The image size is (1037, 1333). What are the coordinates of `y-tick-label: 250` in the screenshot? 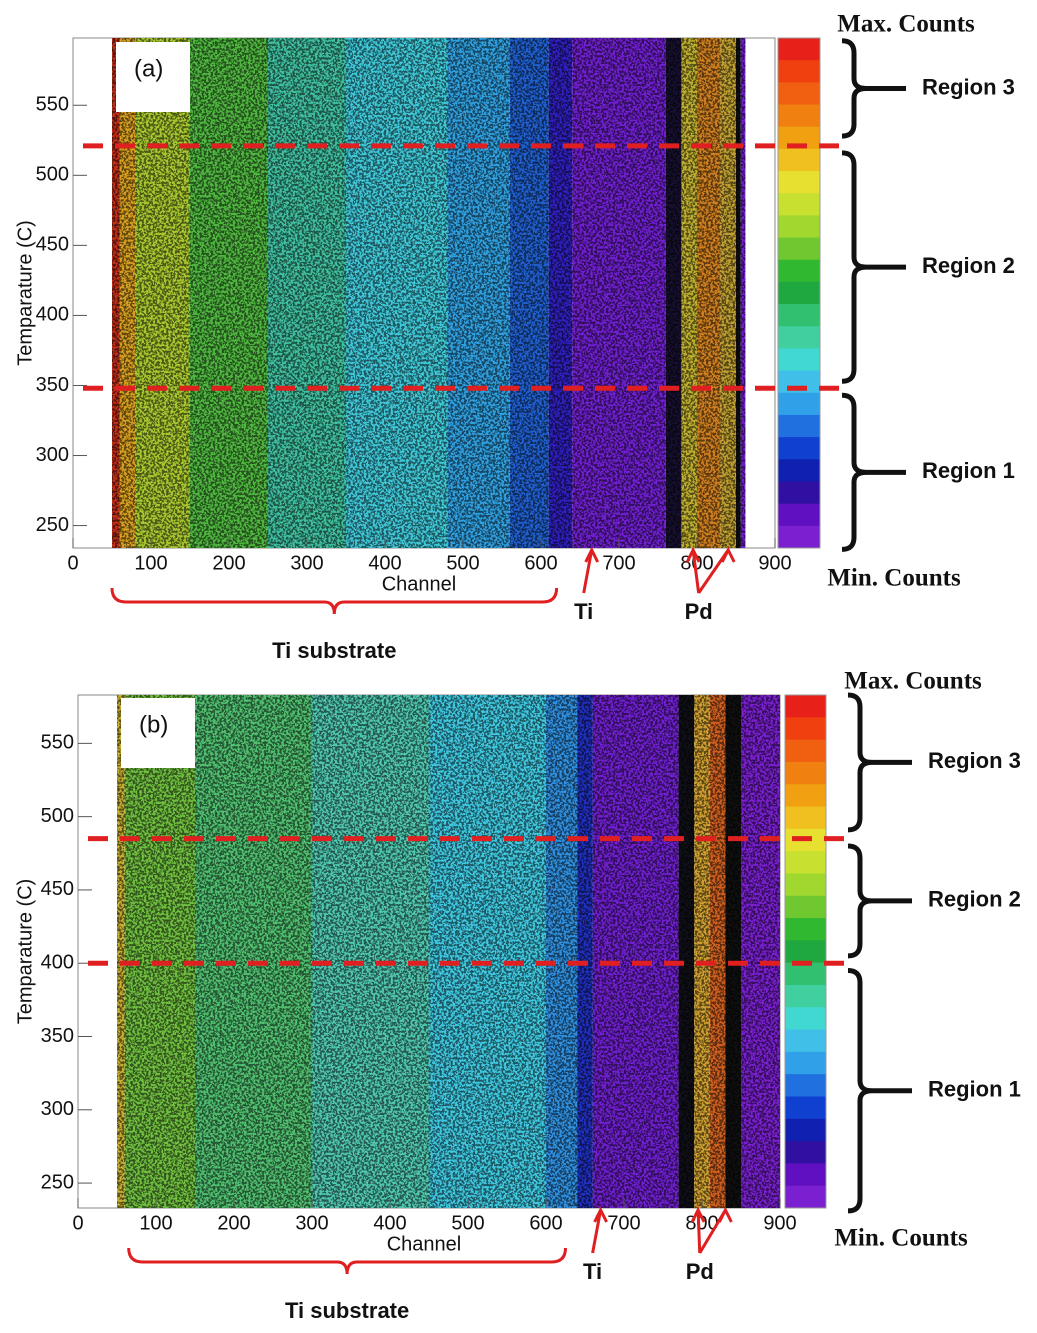 It's located at (52, 525).